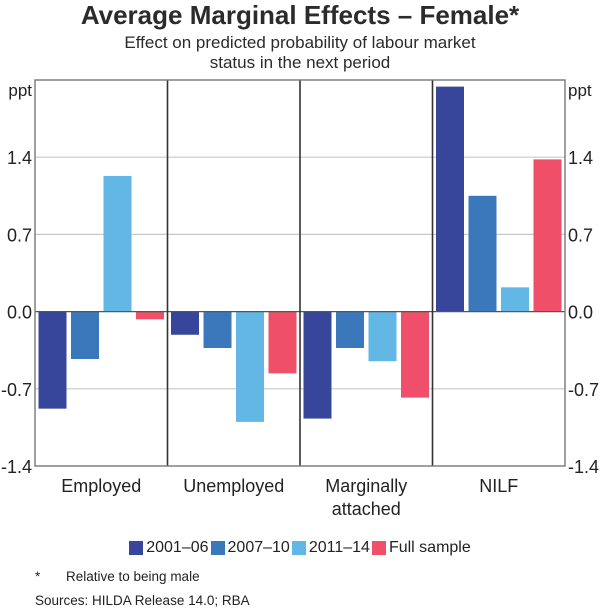  I want to click on bar-Full sample-NILF, so click(547, 235).